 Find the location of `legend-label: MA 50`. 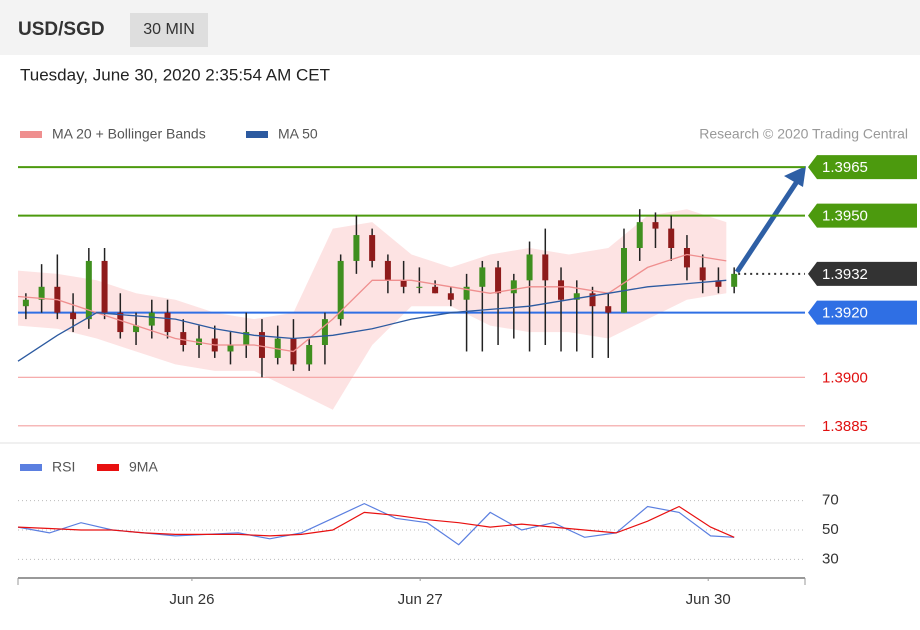

legend-label: MA 50 is located at coordinates (298, 134).